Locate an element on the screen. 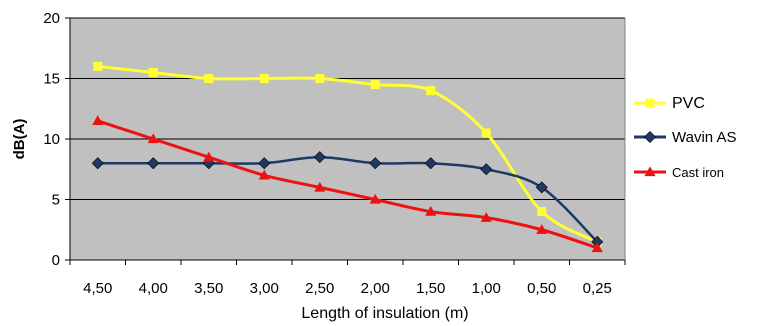 This screenshot has height=326, width=764. x-tick-label: 0,50 is located at coordinates (541, 288).